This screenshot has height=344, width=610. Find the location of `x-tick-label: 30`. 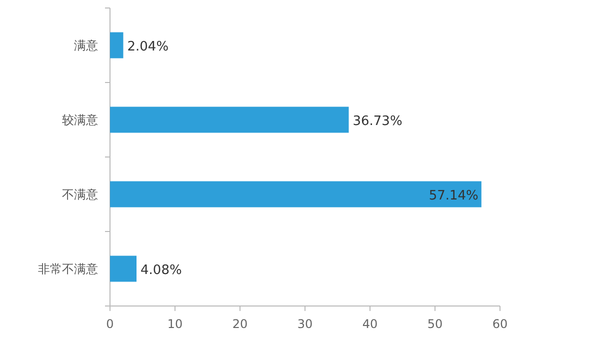

x-tick-label: 30 is located at coordinates (305, 324).